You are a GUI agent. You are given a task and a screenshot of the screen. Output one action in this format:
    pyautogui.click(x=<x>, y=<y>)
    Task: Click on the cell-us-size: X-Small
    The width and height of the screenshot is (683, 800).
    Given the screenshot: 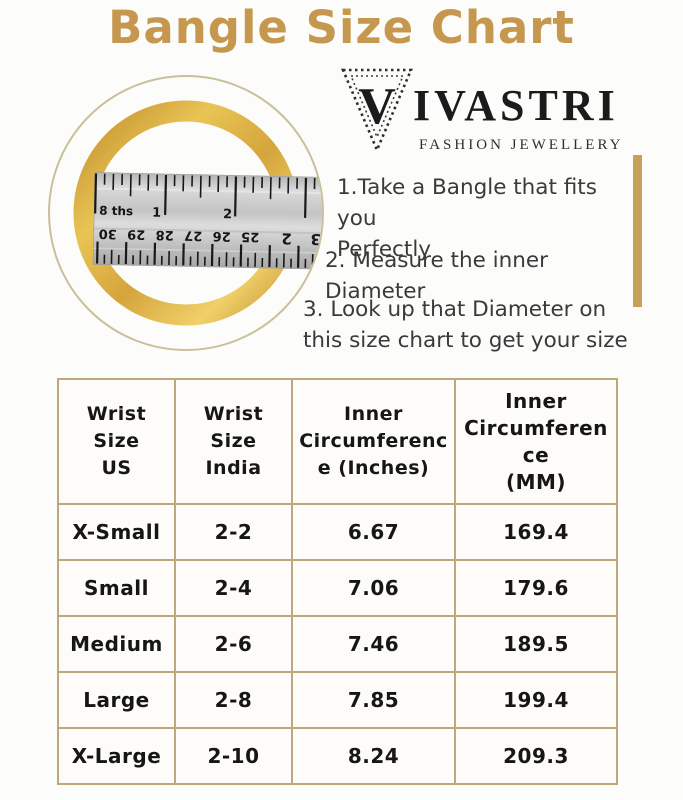 What is the action you would take?
    pyautogui.click(x=116, y=532)
    